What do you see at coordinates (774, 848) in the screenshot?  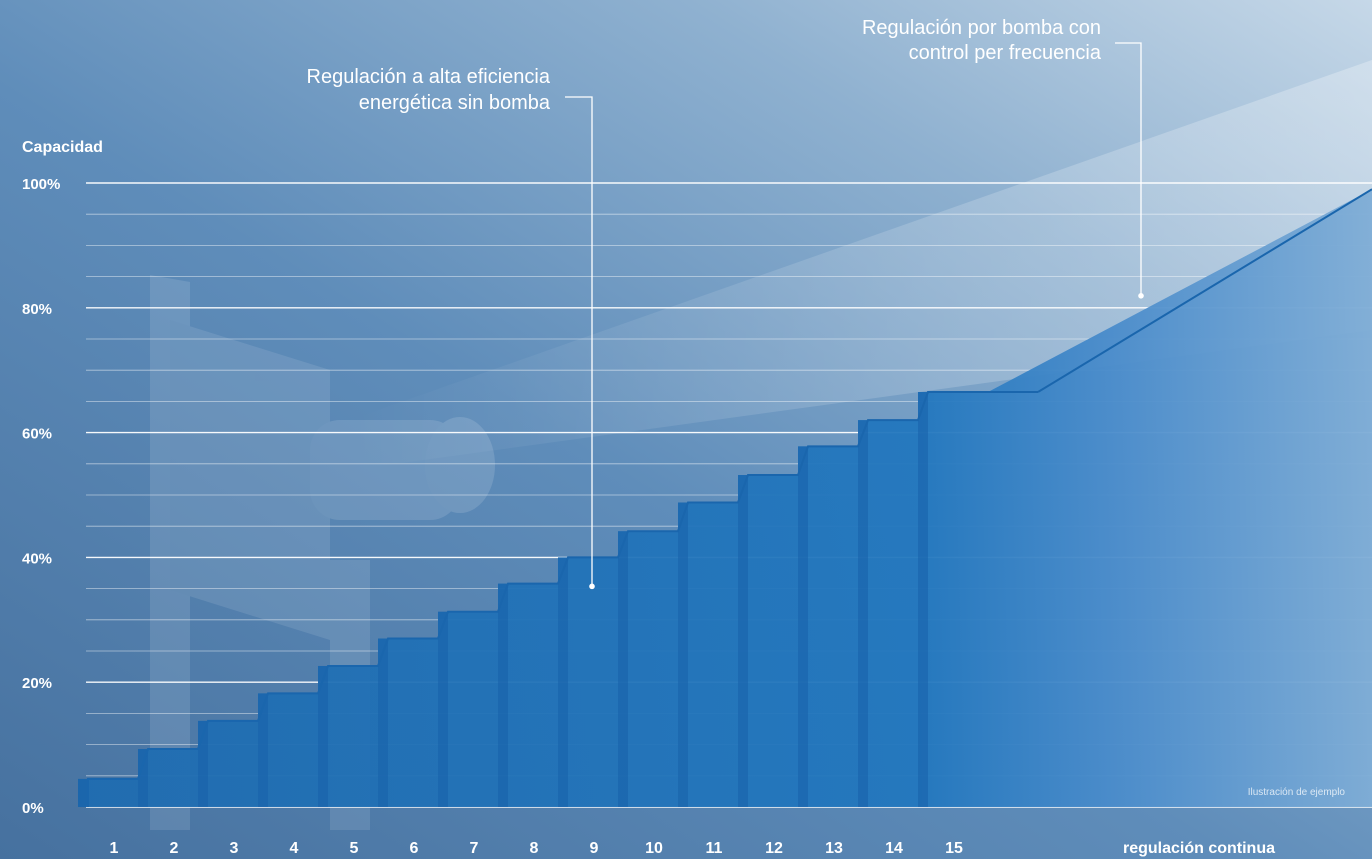 I see `x-tick-label: 12` at bounding box center [774, 848].